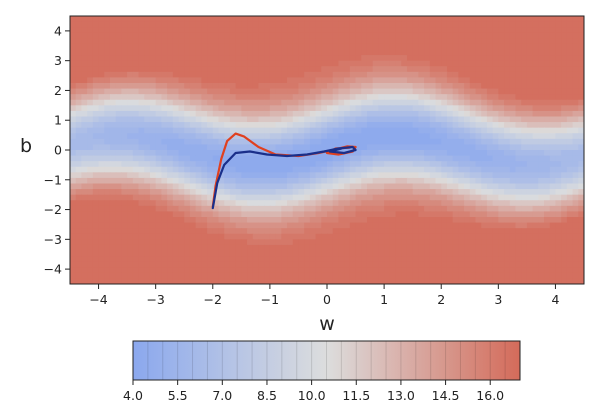 The width and height of the screenshot is (599, 411). Describe the element at coordinates (324, 295) in the screenshot. I see `x-axis-ticks: −4 −3 −2 −1 0 1 2 3 4` at that location.